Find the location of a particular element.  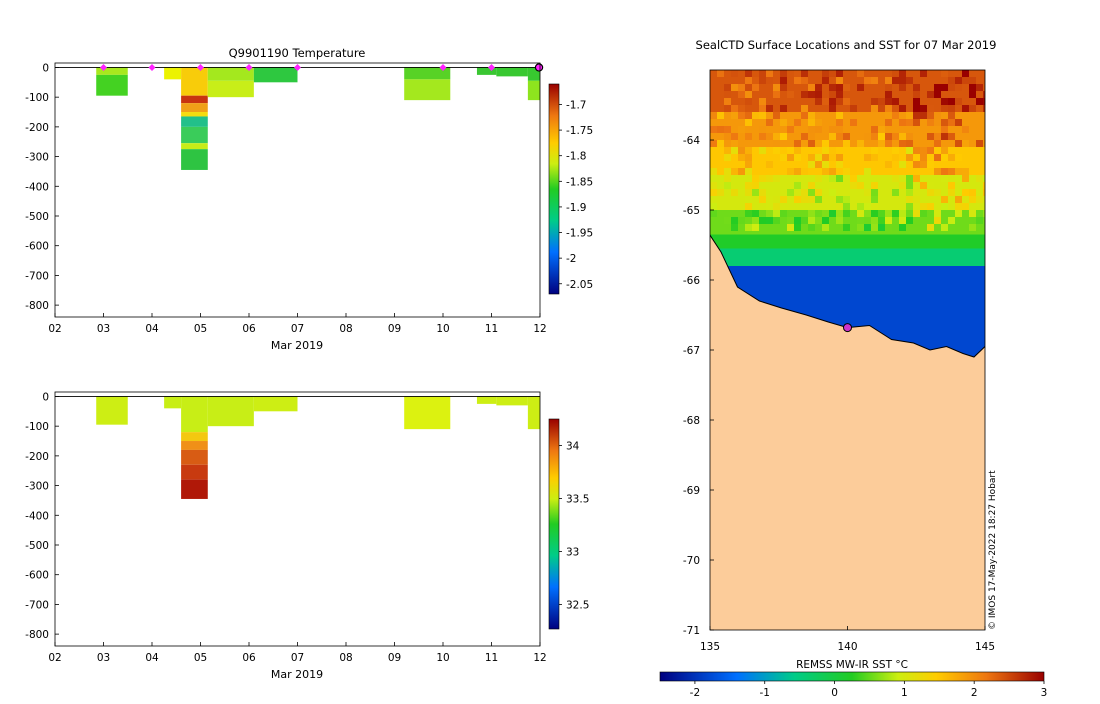

y-tick-label: -300 is located at coordinates (37, 487).